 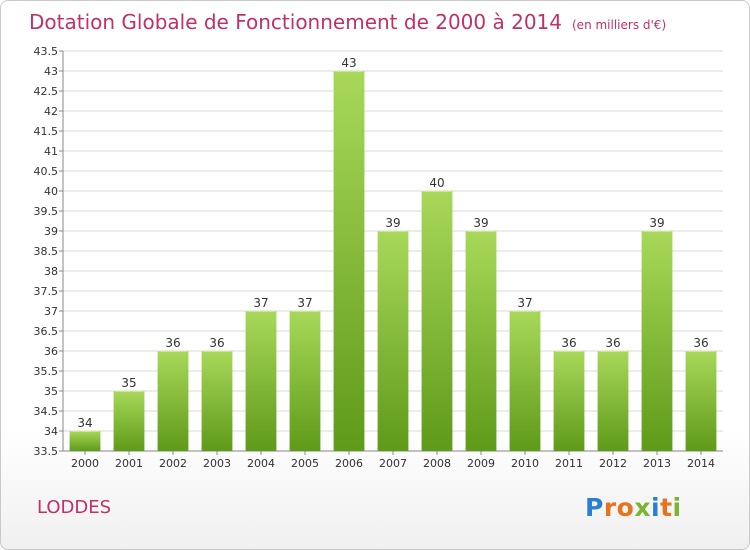 What do you see at coordinates (701, 463) in the screenshot?
I see `x-tick-label: 2014` at bounding box center [701, 463].